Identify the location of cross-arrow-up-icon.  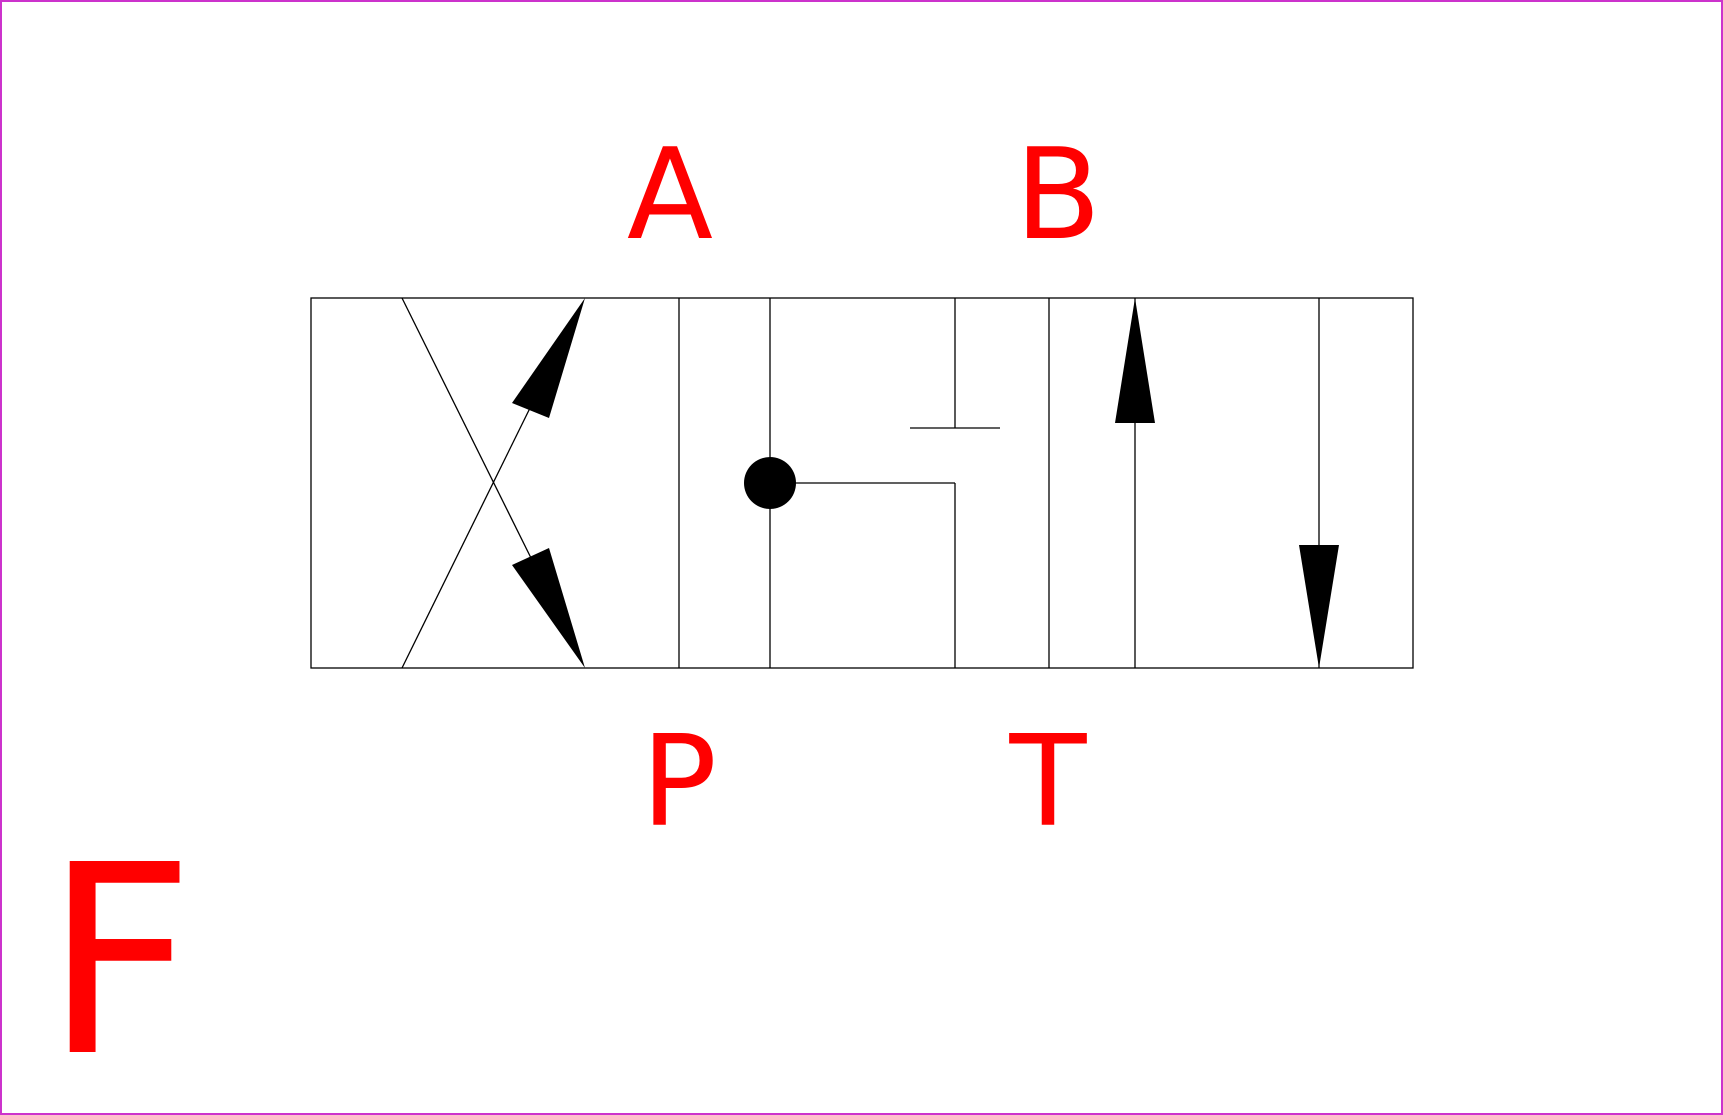
(548, 358).